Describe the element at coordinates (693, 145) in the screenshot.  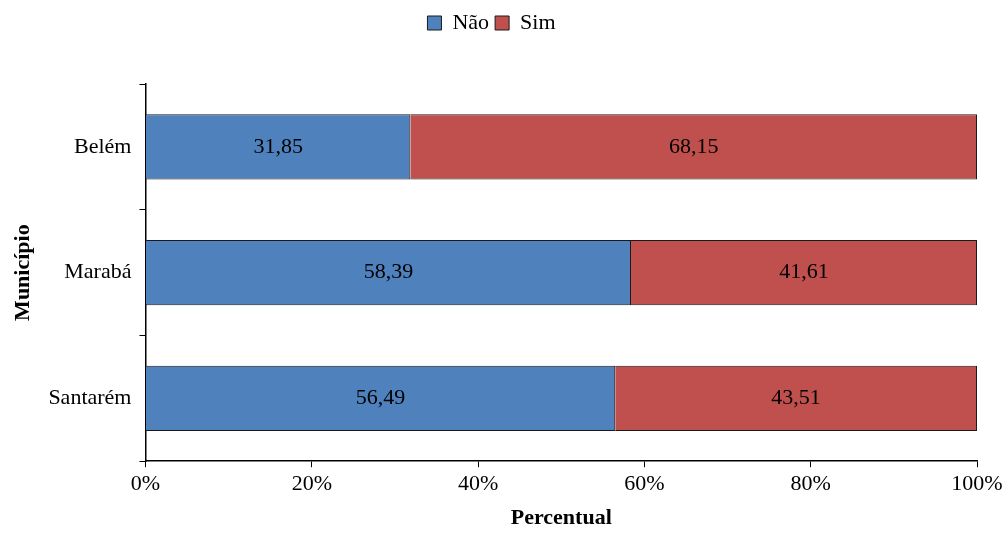
I see `data-label: 68,15` at that location.